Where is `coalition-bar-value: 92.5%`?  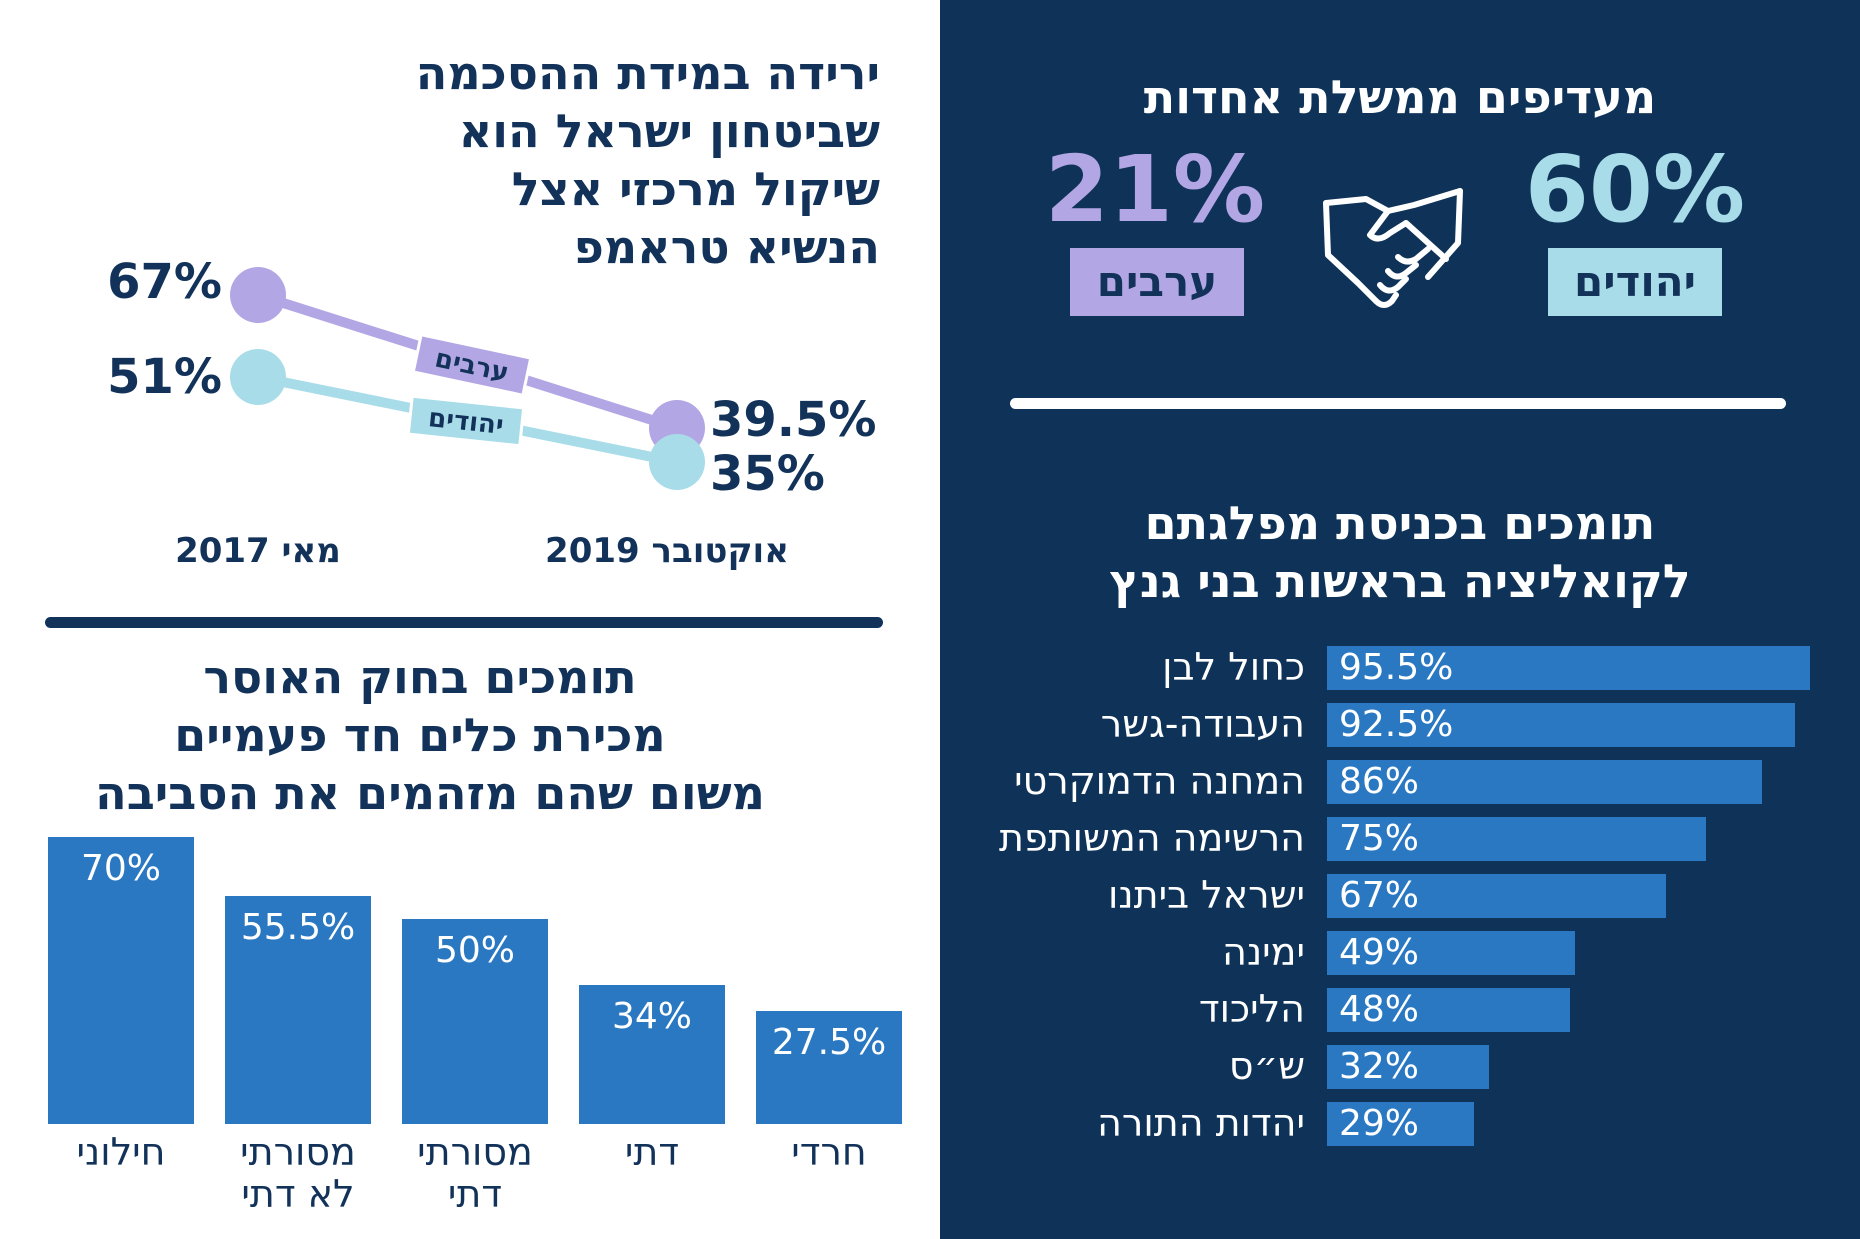
coalition-bar-value: 92.5% is located at coordinates (1396, 724).